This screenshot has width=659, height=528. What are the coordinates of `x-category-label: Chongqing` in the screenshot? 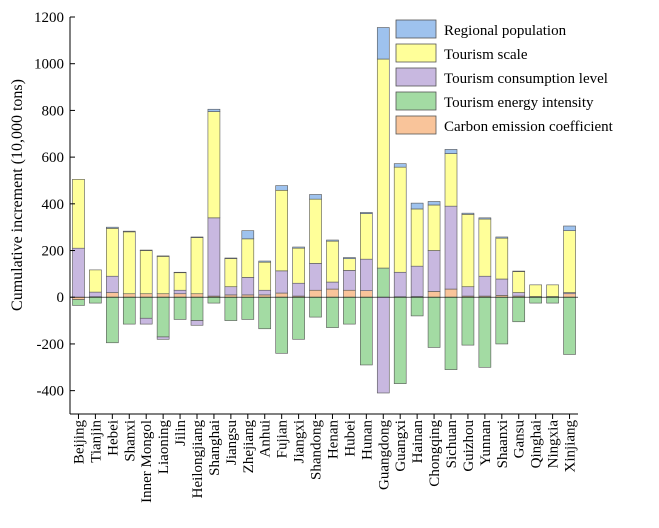 It's located at (435, 453).